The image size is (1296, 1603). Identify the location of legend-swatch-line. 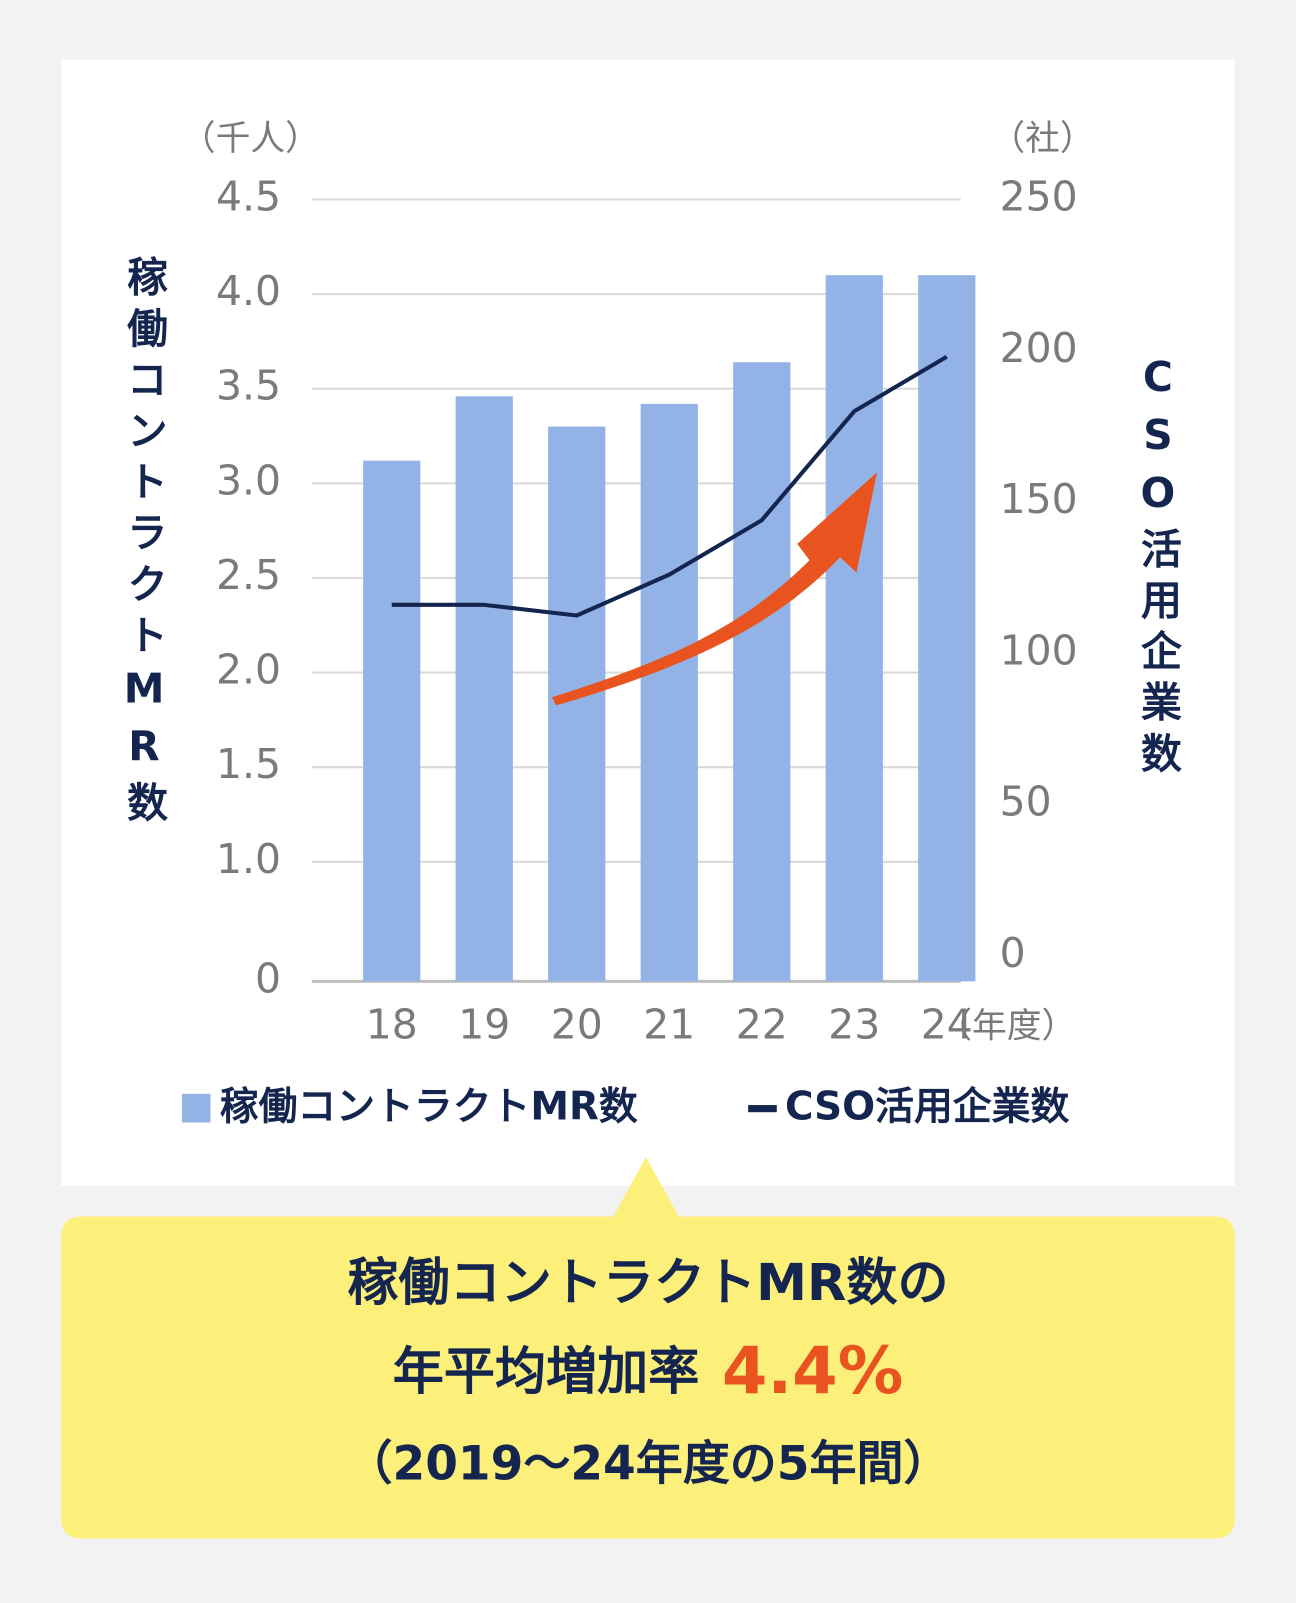
(762, 1109).